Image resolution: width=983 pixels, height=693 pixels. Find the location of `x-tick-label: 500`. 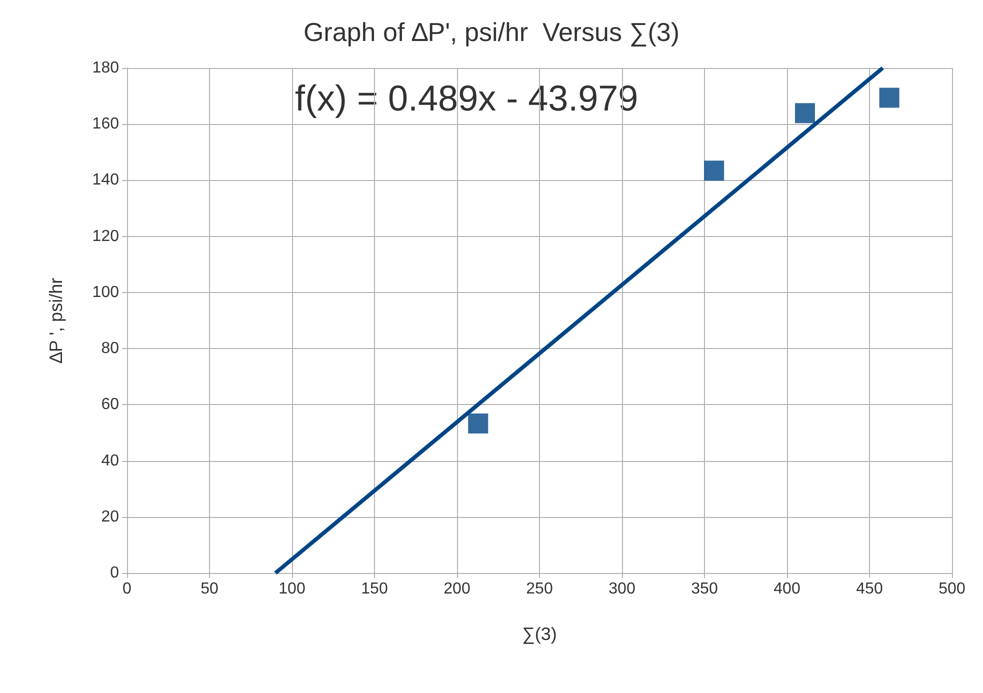

x-tick-label: 500 is located at coordinates (952, 589).